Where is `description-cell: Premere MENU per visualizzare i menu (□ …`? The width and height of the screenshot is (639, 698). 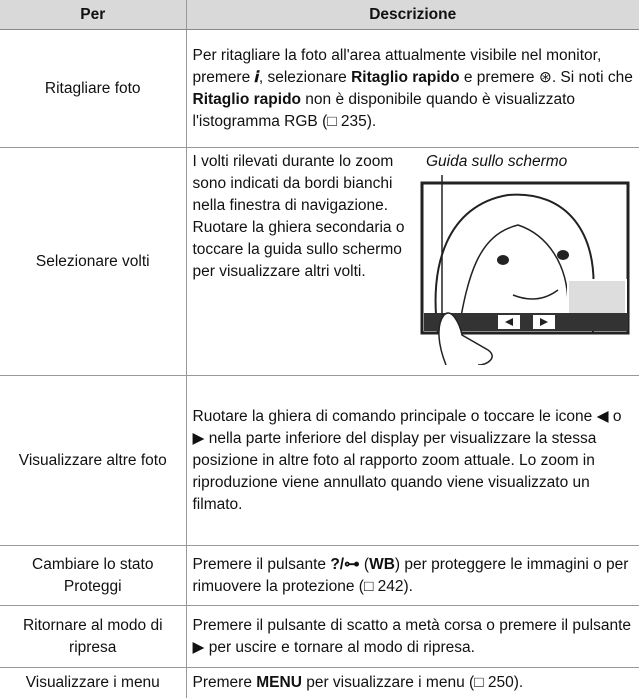 description-cell: Premere MENU per visualizzare i menu (□ … is located at coordinates (412, 682).